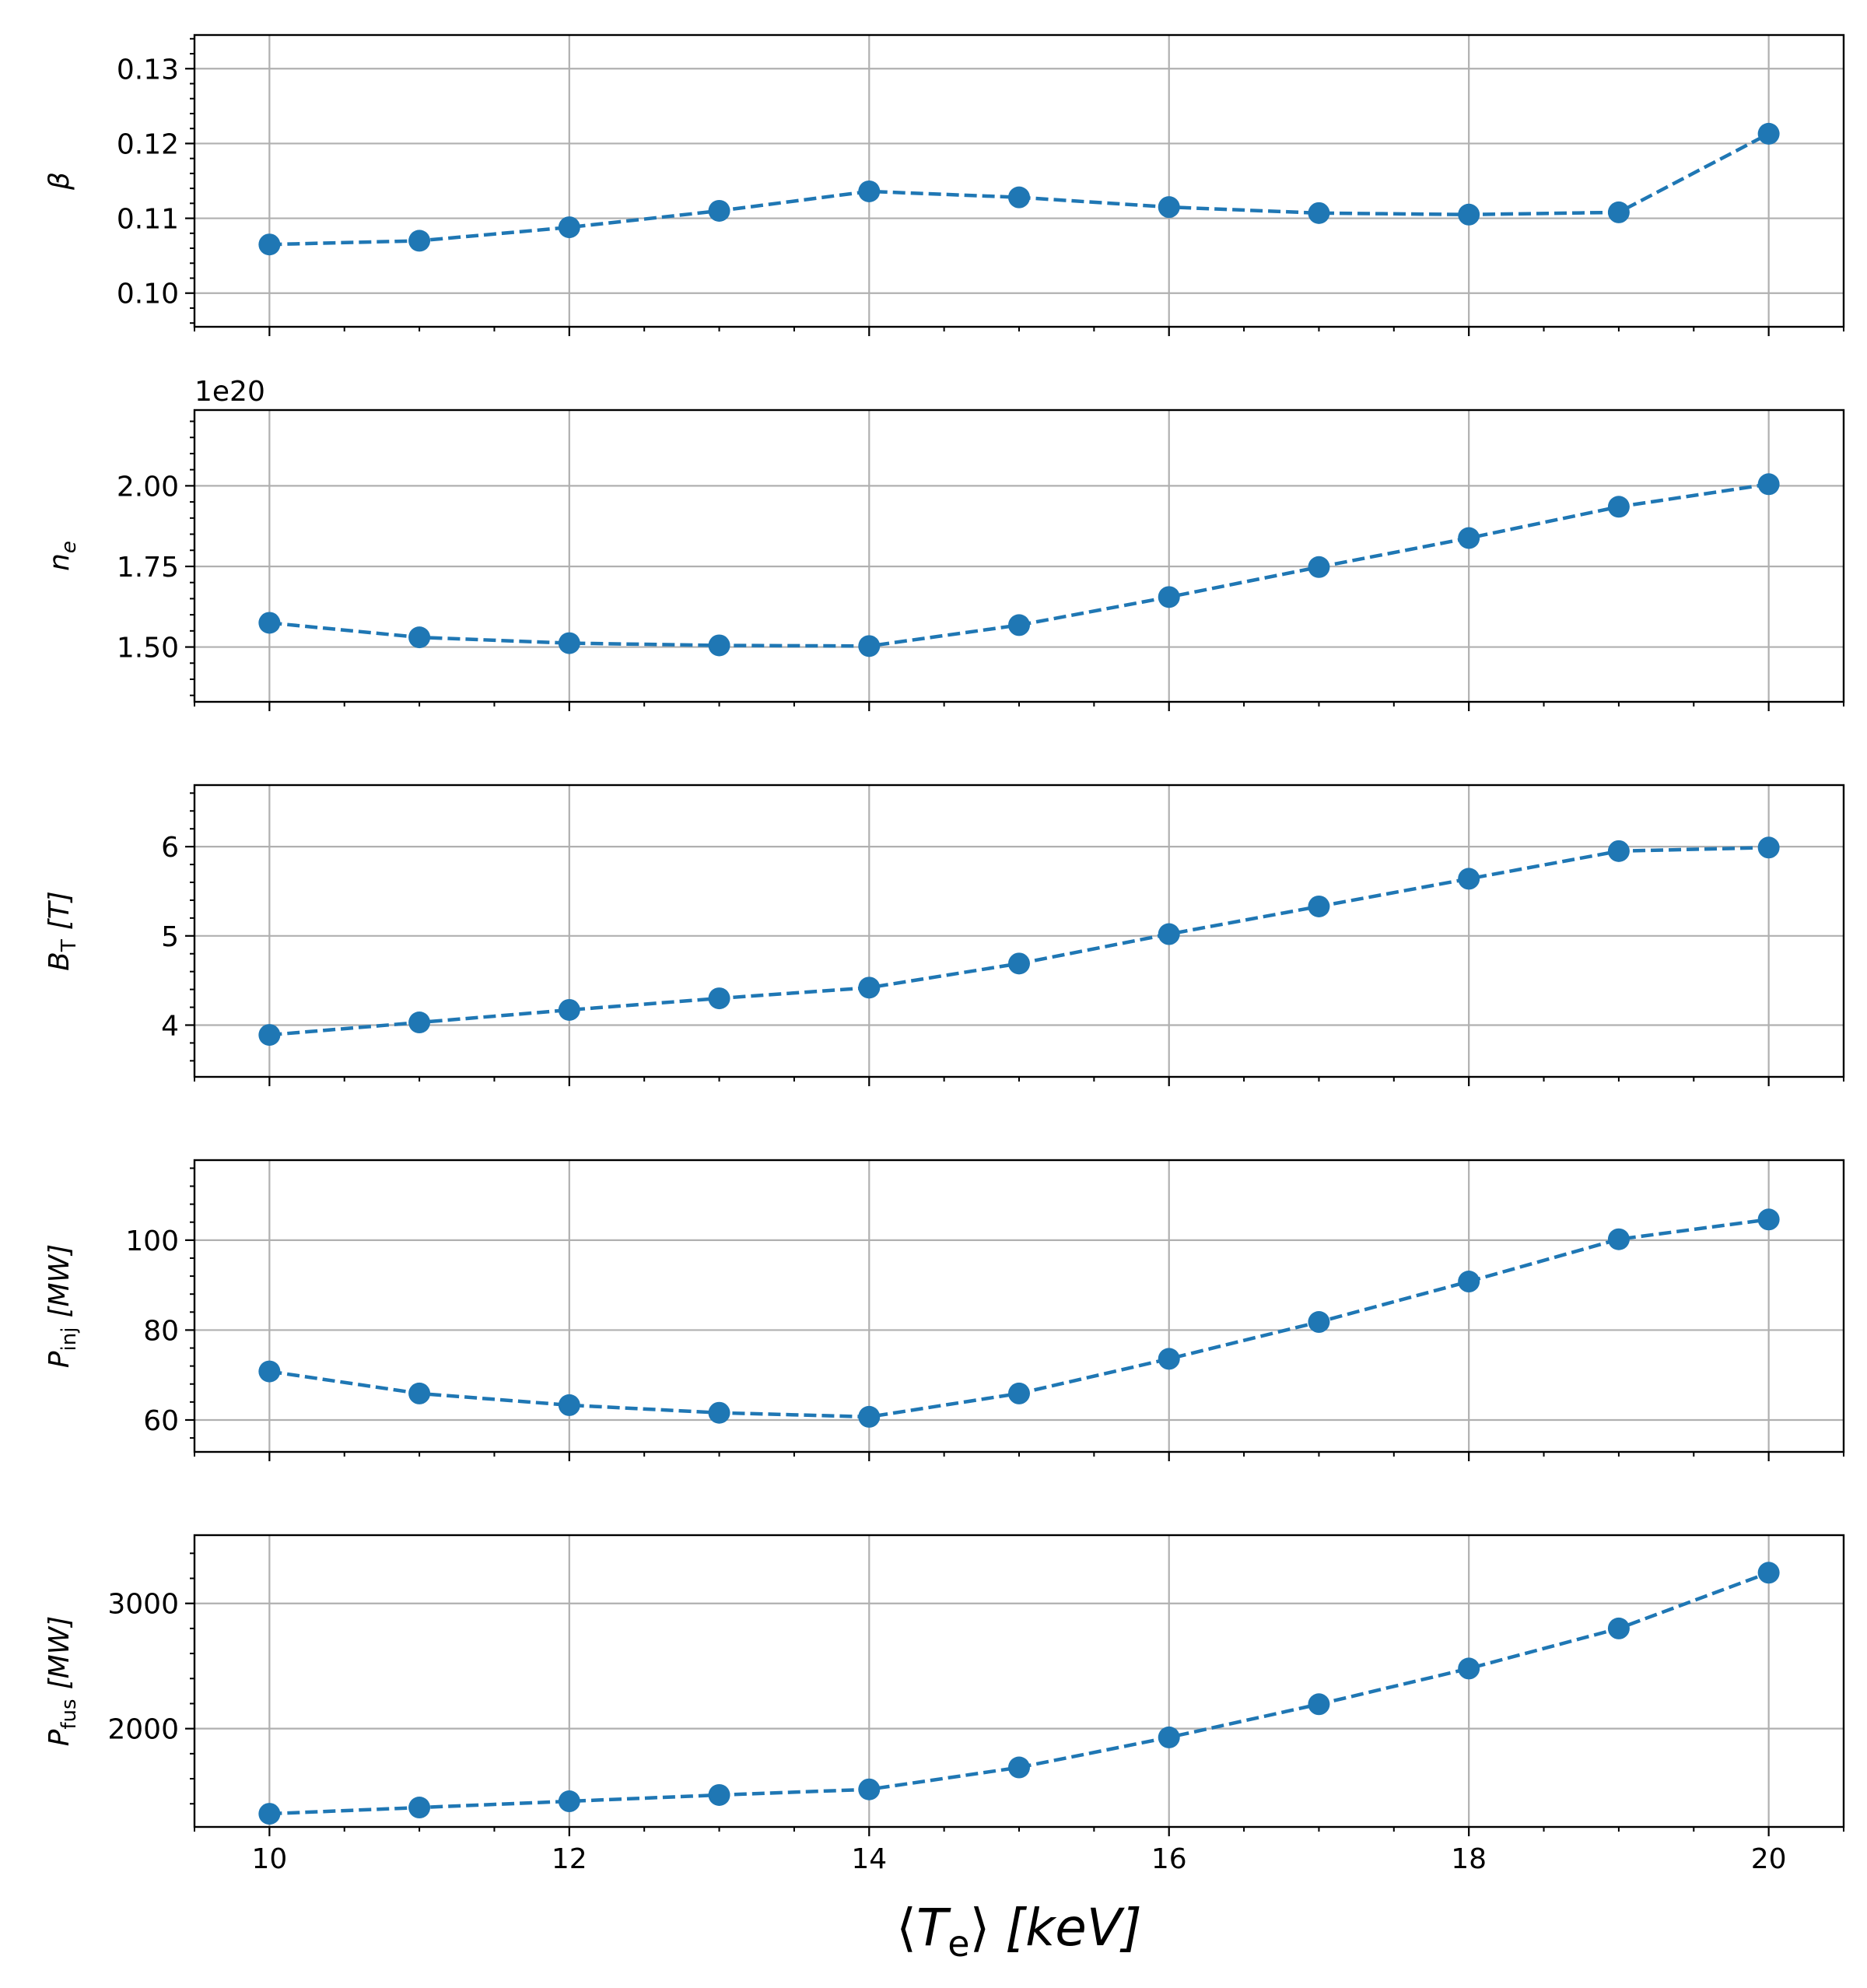 The image size is (1867, 1988). What do you see at coordinates (170, 937) in the screenshot?
I see `y-tick-label: 5` at bounding box center [170, 937].